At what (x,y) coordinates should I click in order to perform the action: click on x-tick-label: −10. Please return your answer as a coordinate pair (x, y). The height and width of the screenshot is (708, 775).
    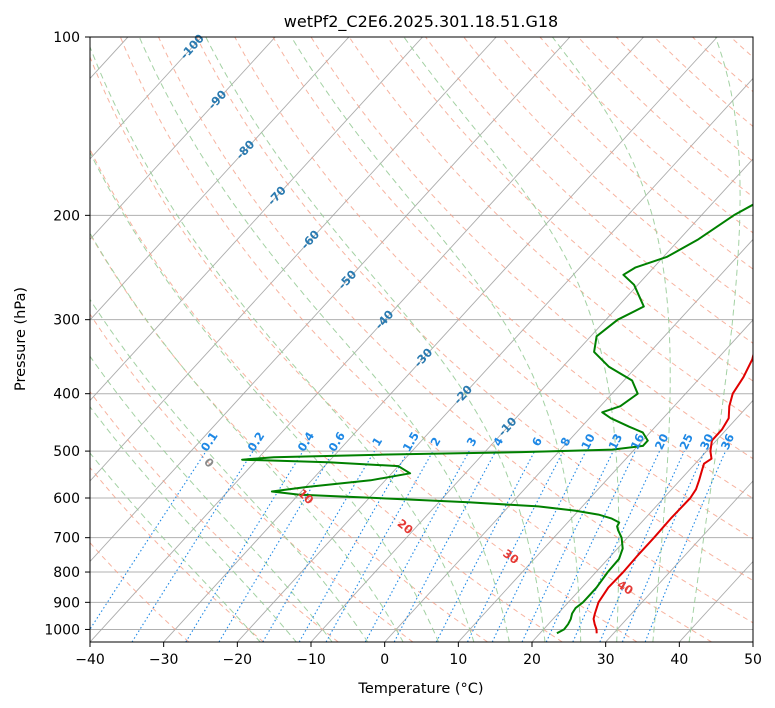
    Looking at the image, I should click on (311, 660).